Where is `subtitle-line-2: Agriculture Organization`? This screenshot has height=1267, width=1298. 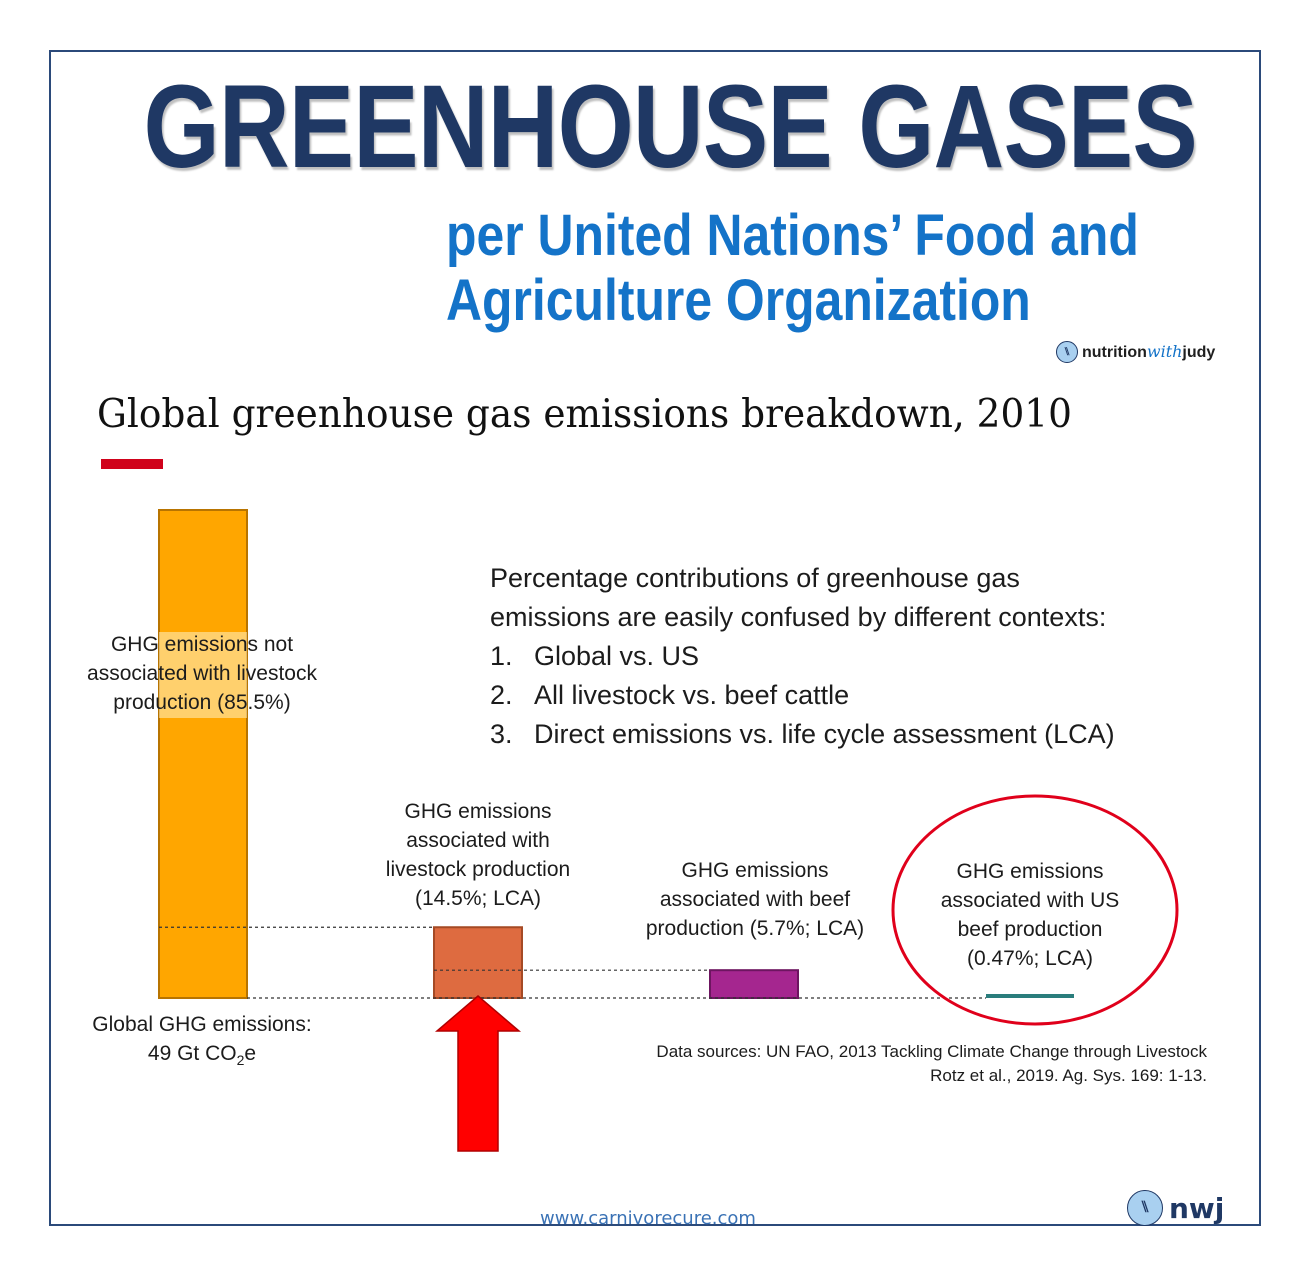
subtitle-line-2: Agriculture Organization is located at coordinates (738, 300).